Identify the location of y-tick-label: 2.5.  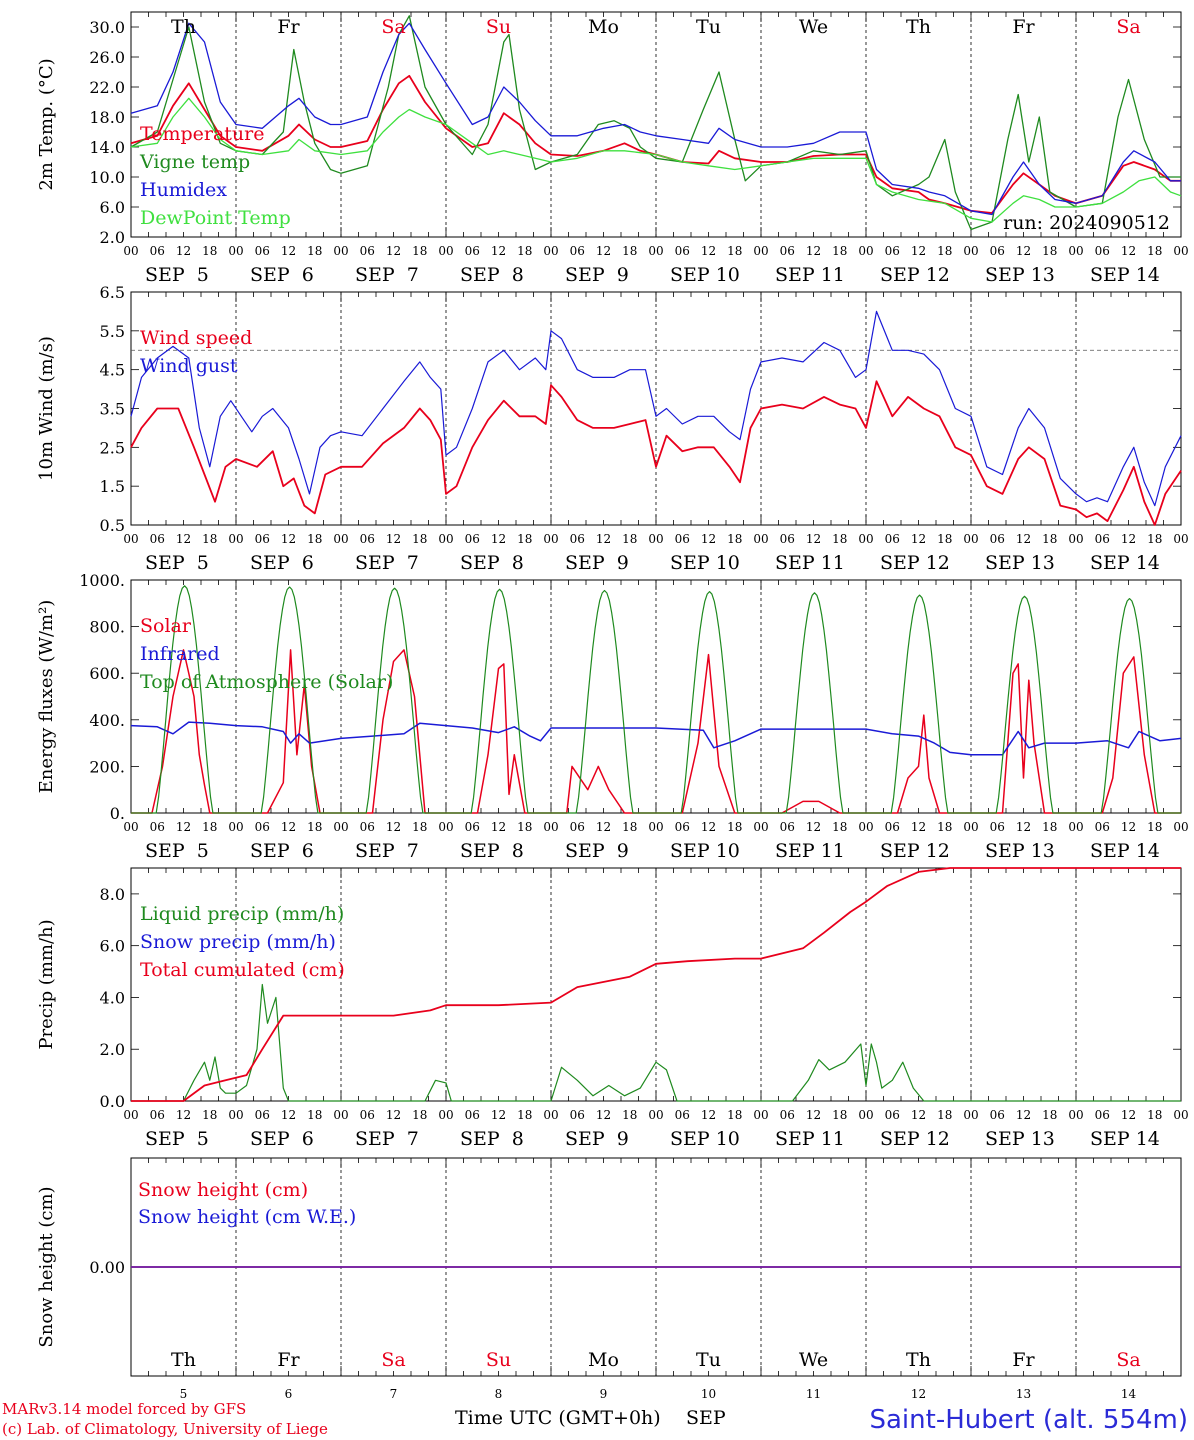
(112, 447).